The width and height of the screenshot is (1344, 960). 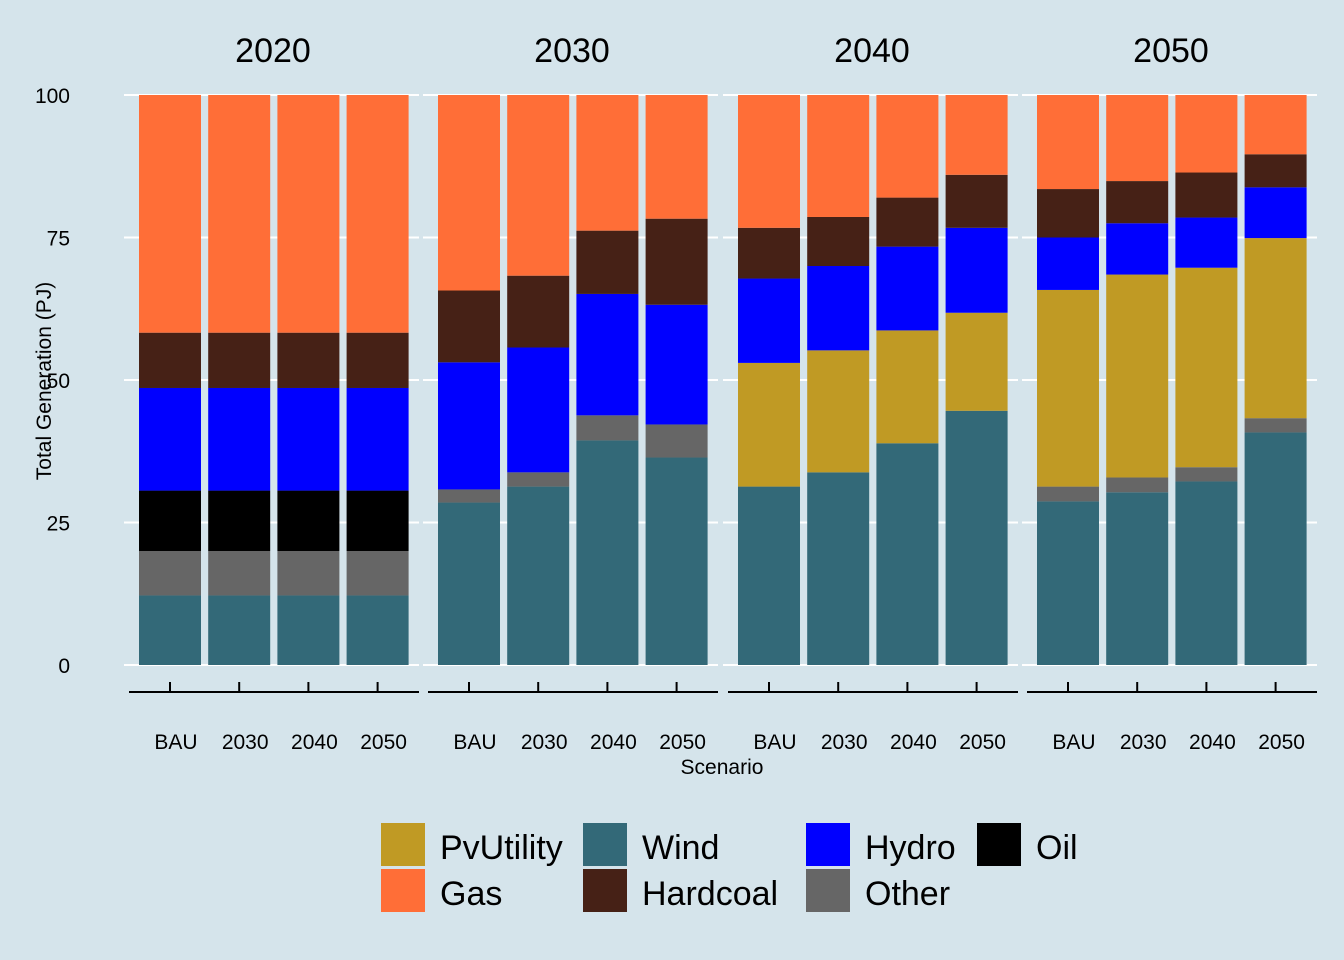 I want to click on y-tick-label: 75, so click(x=58, y=239).